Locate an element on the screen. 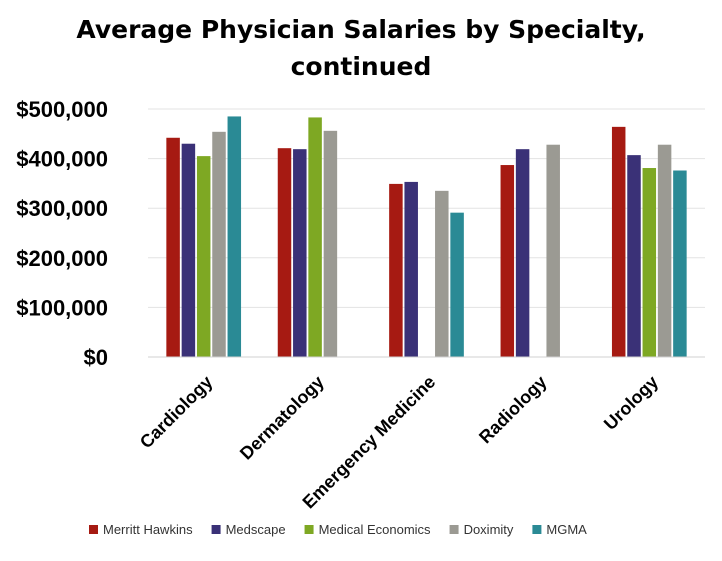 The height and width of the screenshot is (561, 722). bar-mgma-urology is located at coordinates (680, 263).